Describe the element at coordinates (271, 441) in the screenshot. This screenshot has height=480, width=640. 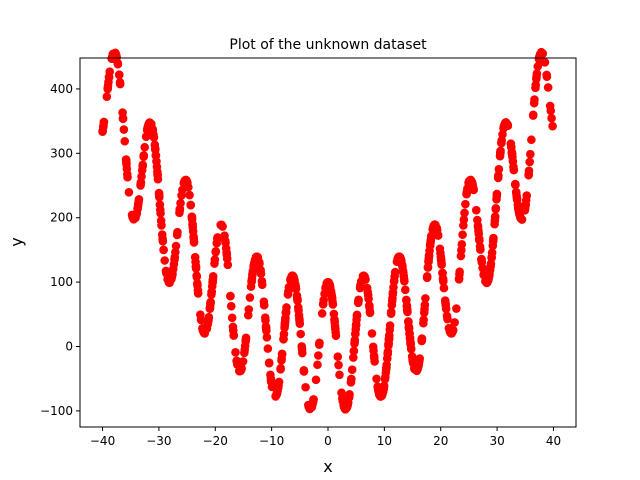
I see `x-tick-label: −10` at that location.